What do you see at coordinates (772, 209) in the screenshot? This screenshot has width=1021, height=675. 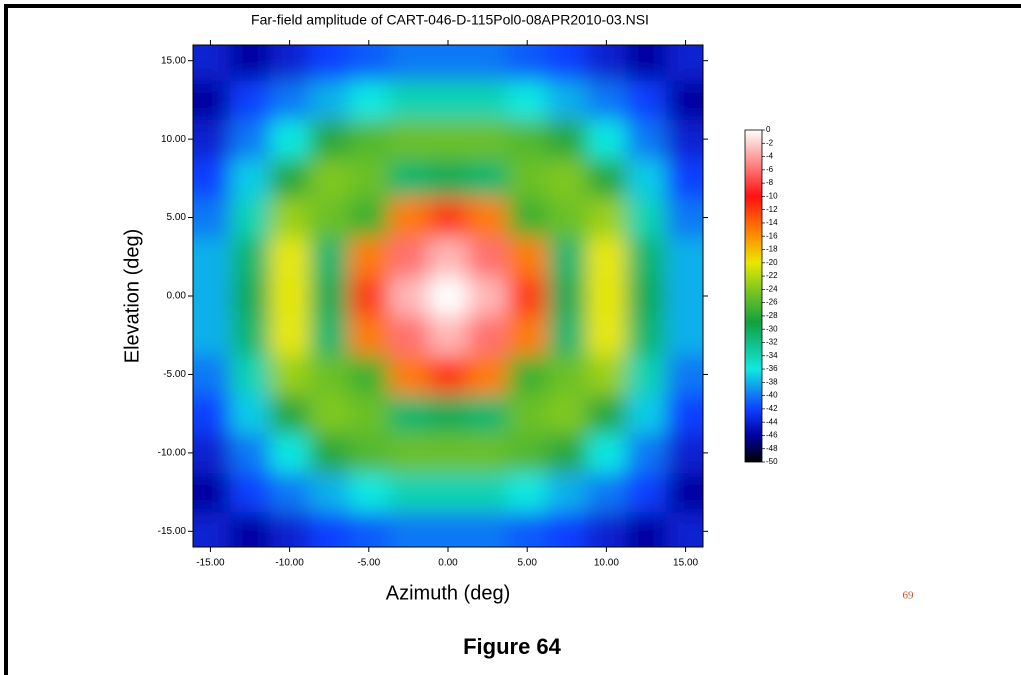 I see `colorbar-tick-label: -12` at bounding box center [772, 209].